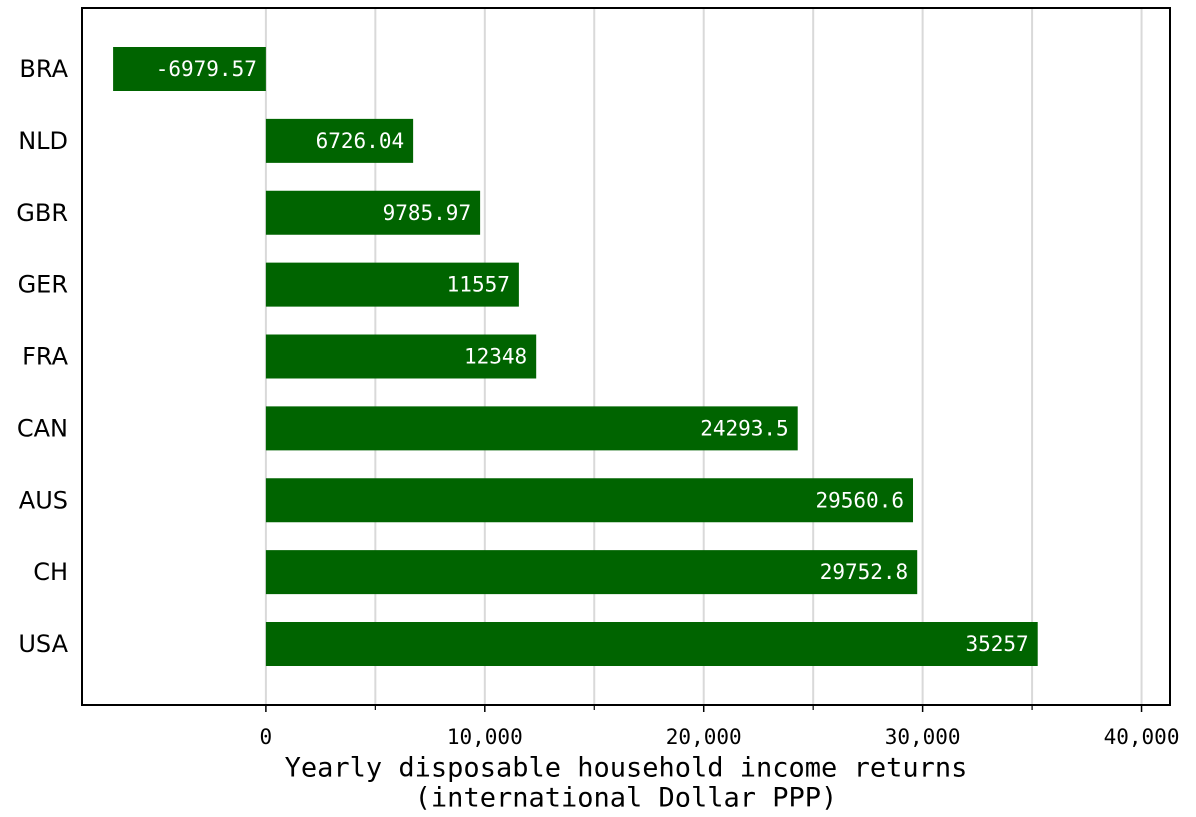  What do you see at coordinates (859, 500) in the screenshot?
I see `value-label: 29560.6` at bounding box center [859, 500].